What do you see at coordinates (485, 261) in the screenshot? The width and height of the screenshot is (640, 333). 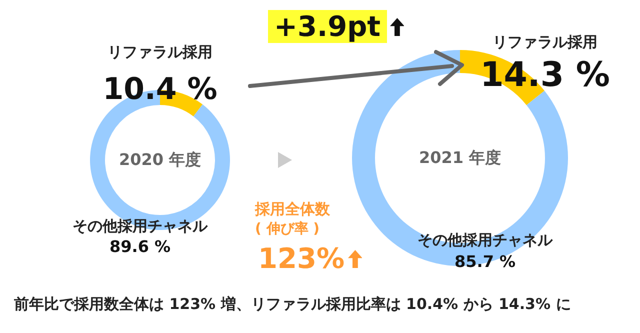 I see `data-label: 85.7 %` at bounding box center [485, 261].